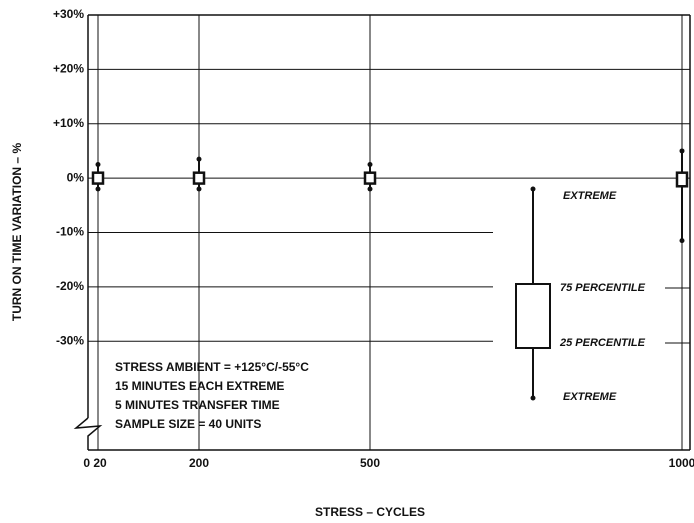 The width and height of the screenshot is (694, 523). What do you see at coordinates (603, 288) in the screenshot?
I see `legend-label: 75 PERCENTILE` at bounding box center [603, 288].